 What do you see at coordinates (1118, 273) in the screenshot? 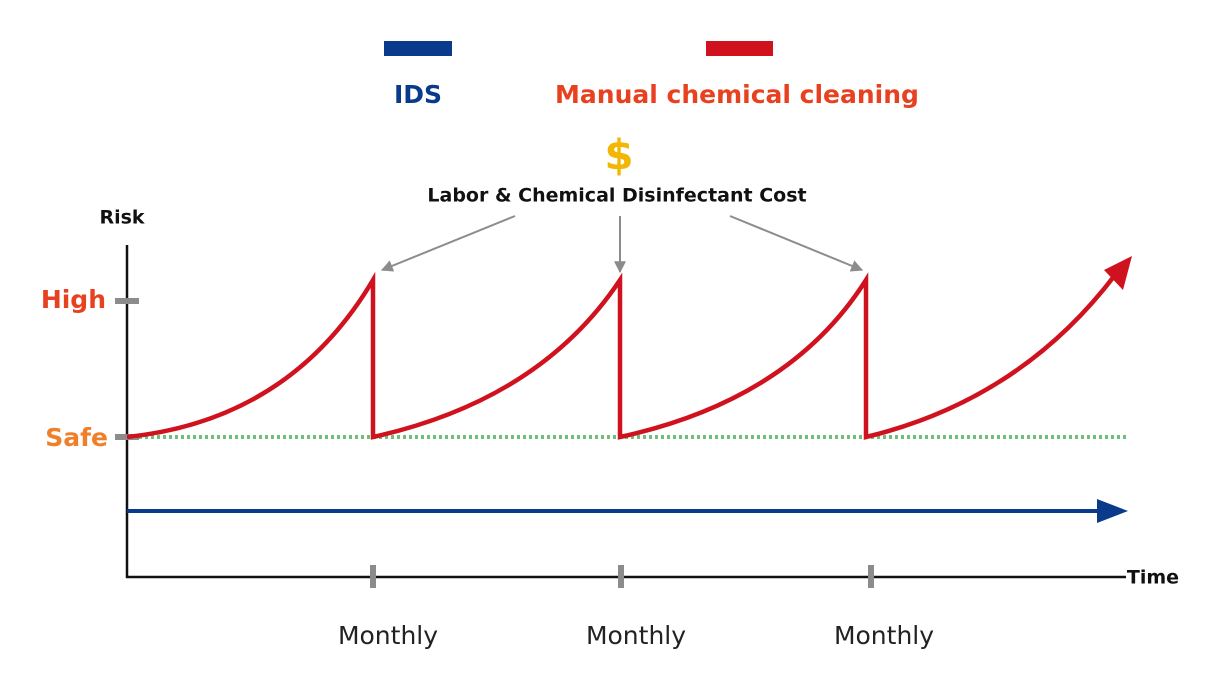
I see `manual-arrowhead` at bounding box center [1118, 273].